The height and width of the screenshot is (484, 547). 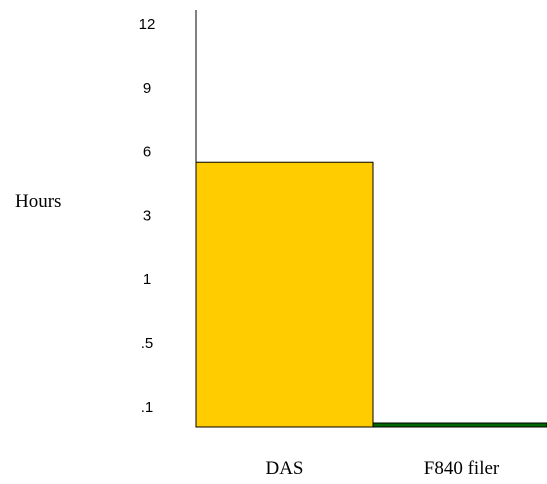 What do you see at coordinates (382, 468) in the screenshot?
I see `x-category-labels: DAS F840 filer` at bounding box center [382, 468].